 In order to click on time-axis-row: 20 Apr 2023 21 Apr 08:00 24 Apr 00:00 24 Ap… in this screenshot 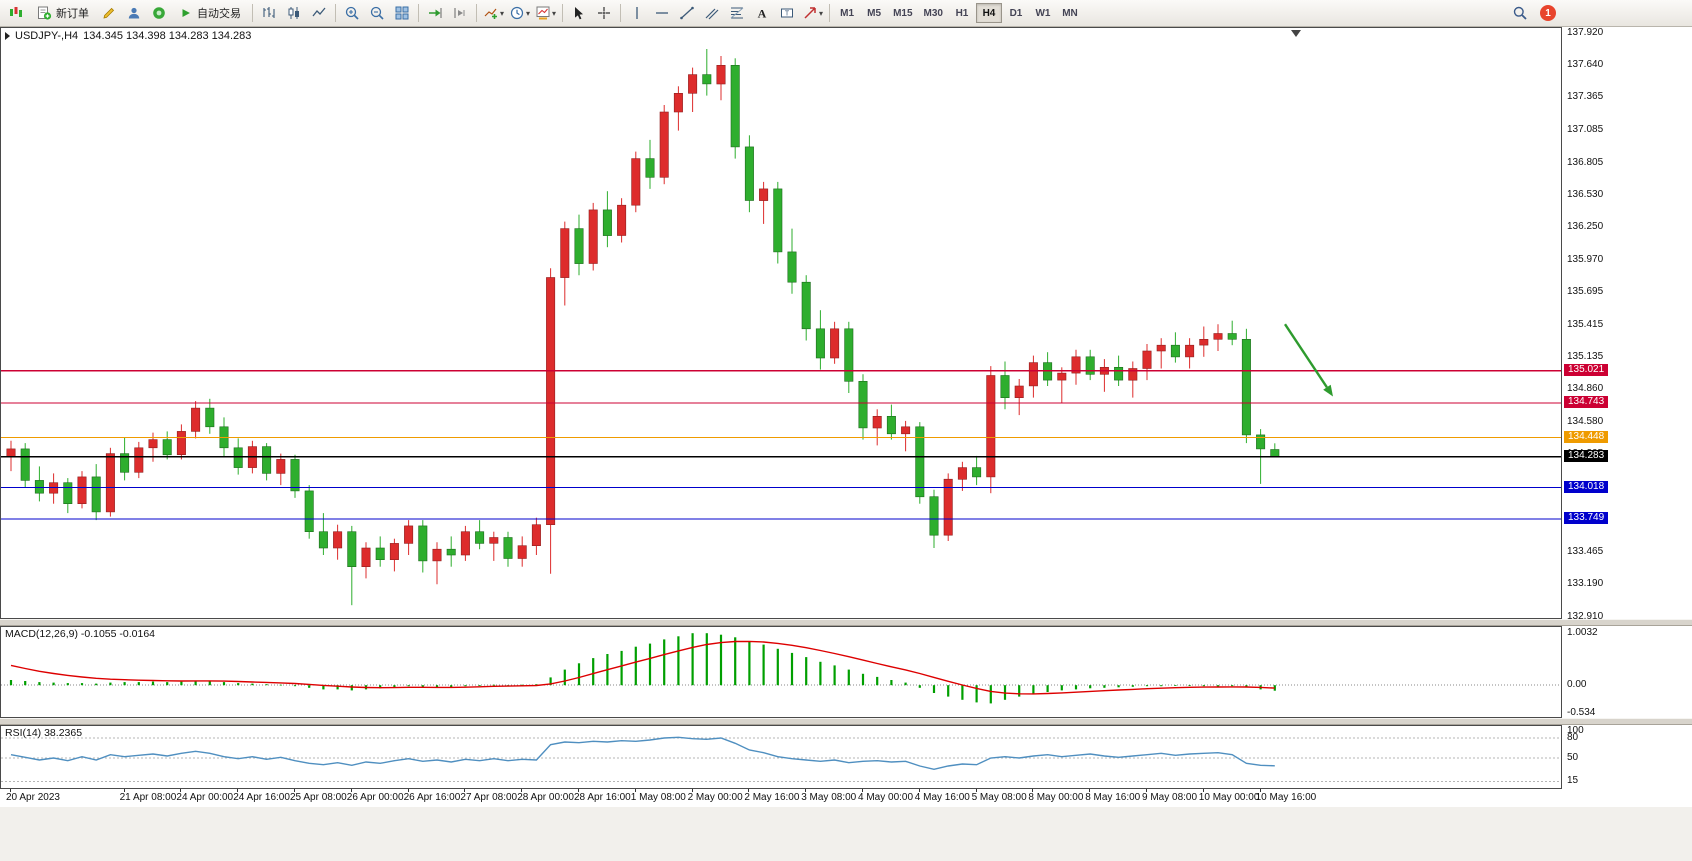, I will do `click(846, 798)`.